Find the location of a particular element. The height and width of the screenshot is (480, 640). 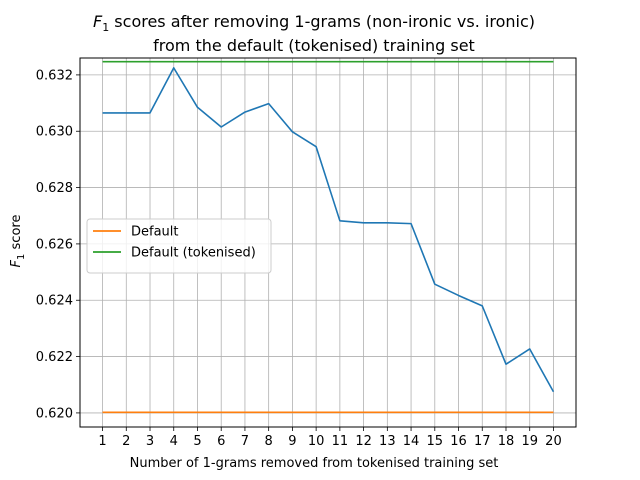

y-tick-label: 0.632 is located at coordinates (54, 75).